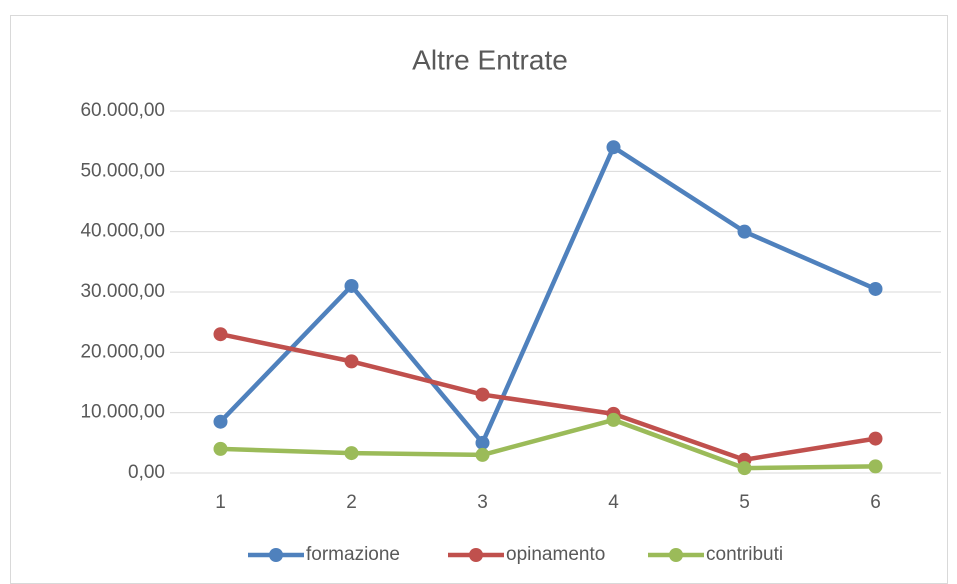  Describe the element at coordinates (122, 412) in the screenshot. I see `y-tick-label: 10.000,00` at that location.